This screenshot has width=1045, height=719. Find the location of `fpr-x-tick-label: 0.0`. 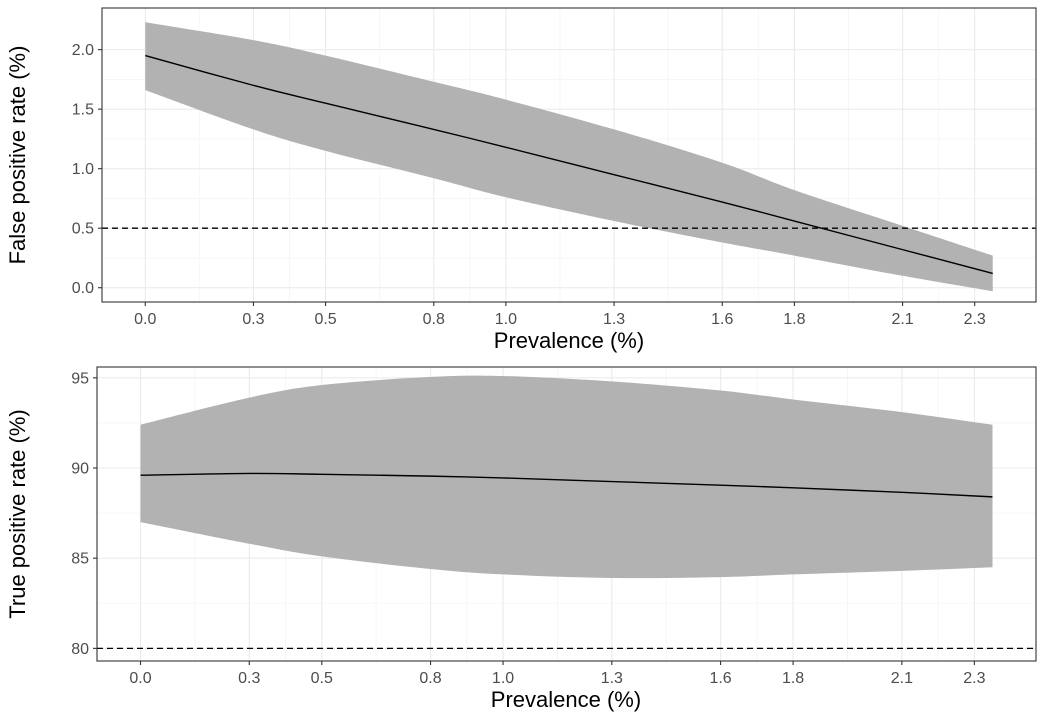

fpr-x-tick-label: 0.0 is located at coordinates (145, 319).